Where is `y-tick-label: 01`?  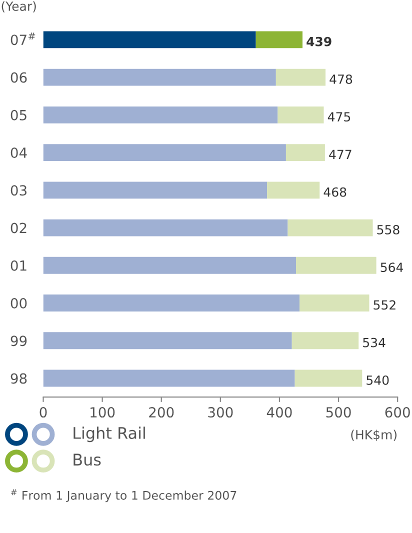
y-tick-label: 01 is located at coordinates (18, 265).